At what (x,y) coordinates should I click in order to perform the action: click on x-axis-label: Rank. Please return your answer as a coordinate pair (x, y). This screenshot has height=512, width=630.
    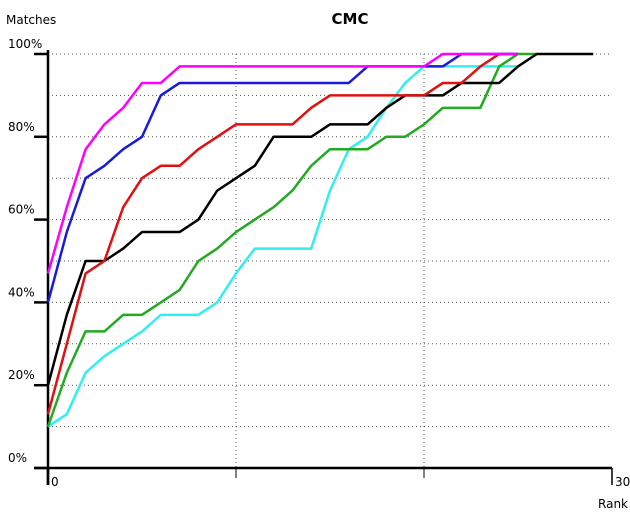
    Looking at the image, I should click on (613, 504).